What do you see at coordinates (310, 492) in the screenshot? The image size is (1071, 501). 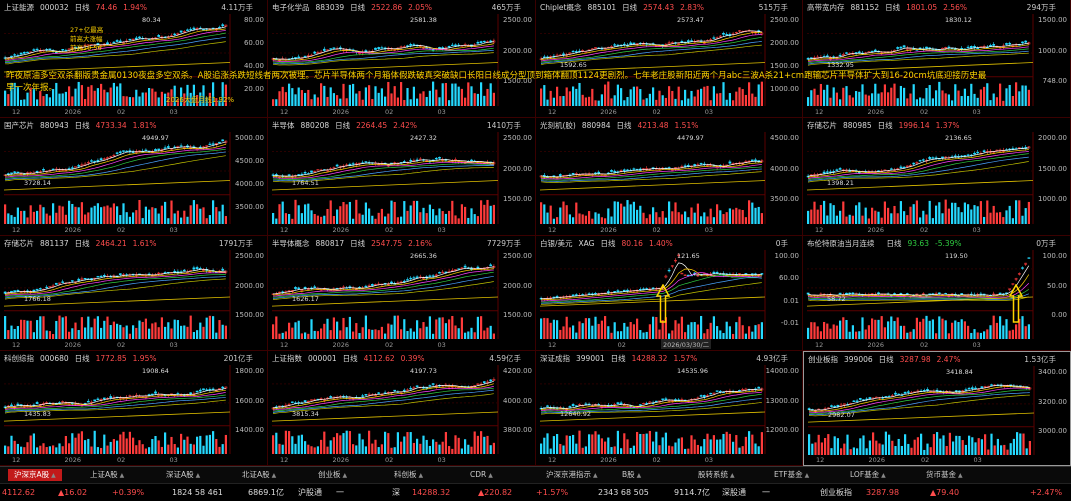 I see `hgt-label: 沪股通` at bounding box center [310, 492].